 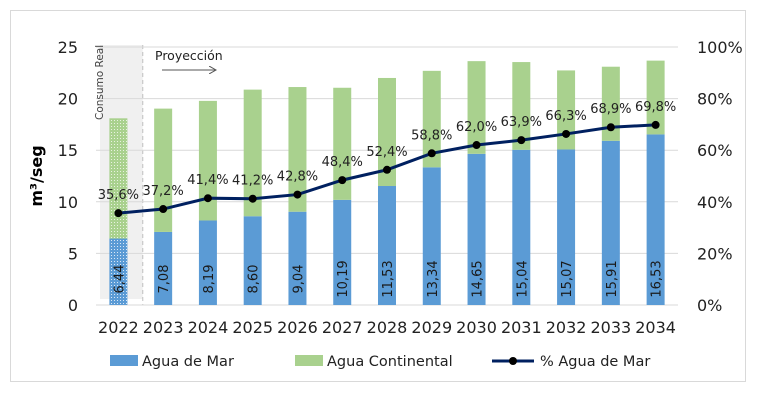 What do you see at coordinates (476, 127) in the screenshot?
I see `line-data-label: 62,0%` at bounding box center [476, 127].